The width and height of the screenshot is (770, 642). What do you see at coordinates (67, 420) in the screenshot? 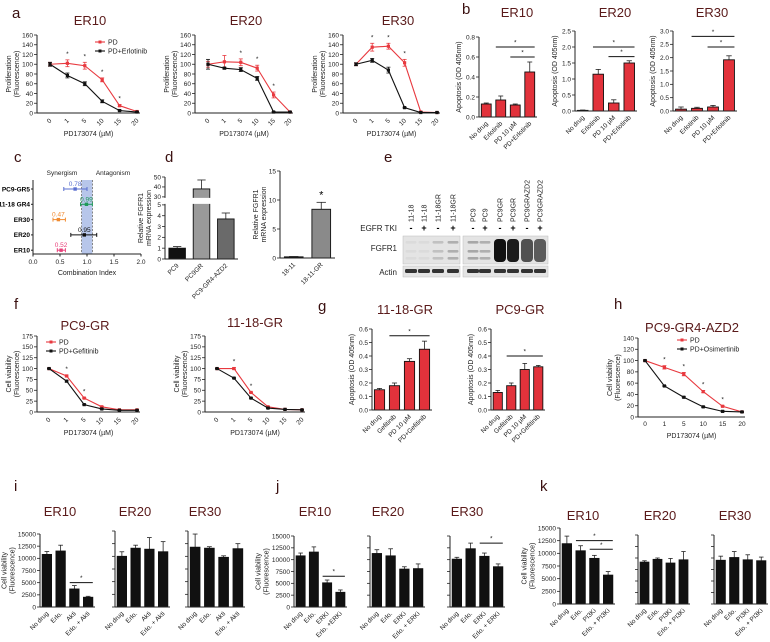
I see `x-tick-label: 1` at bounding box center [67, 420].